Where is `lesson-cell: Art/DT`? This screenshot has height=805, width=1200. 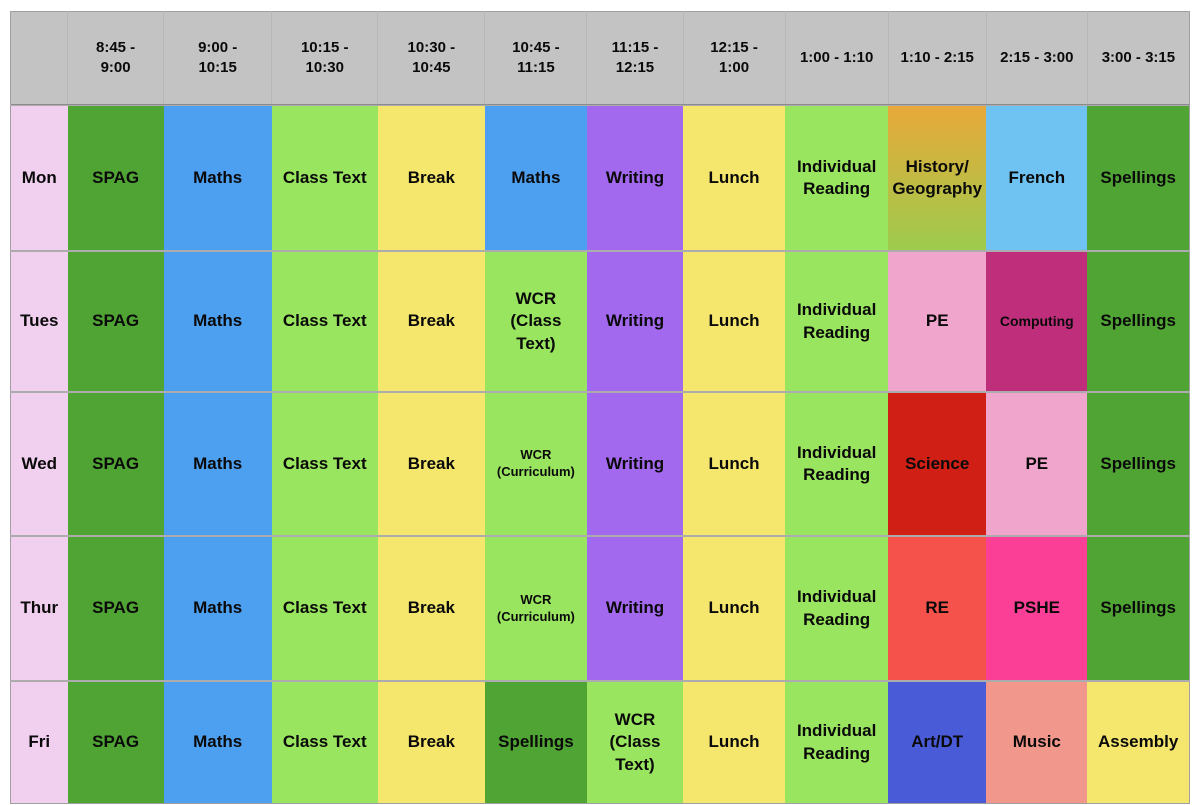
lesson-cell: Art/DT is located at coordinates (937, 742).